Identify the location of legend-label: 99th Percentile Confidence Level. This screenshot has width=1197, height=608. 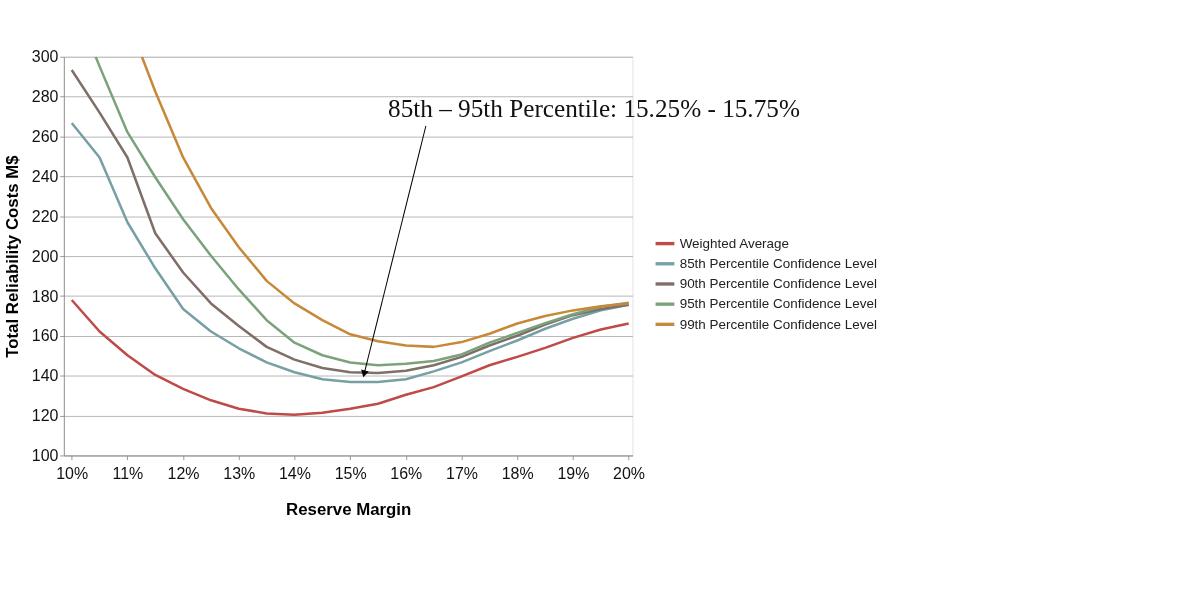
(778, 324).